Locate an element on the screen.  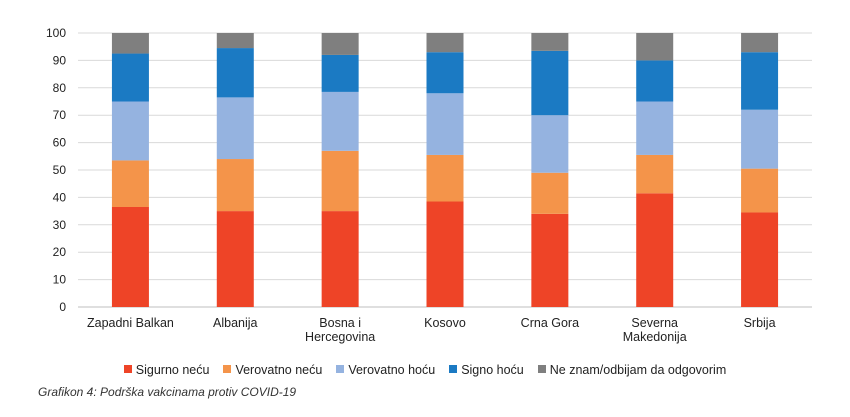
legend-item: Signo hoću is located at coordinates (486, 370).